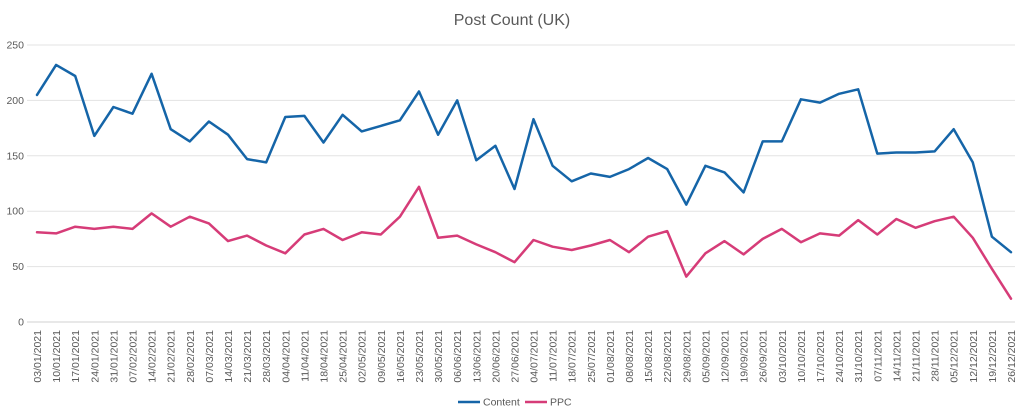 The height and width of the screenshot is (418, 1024). Describe the element at coordinates (439, 356) in the screenshot. I see `x-tick-label: 30/05/2021` at that location.